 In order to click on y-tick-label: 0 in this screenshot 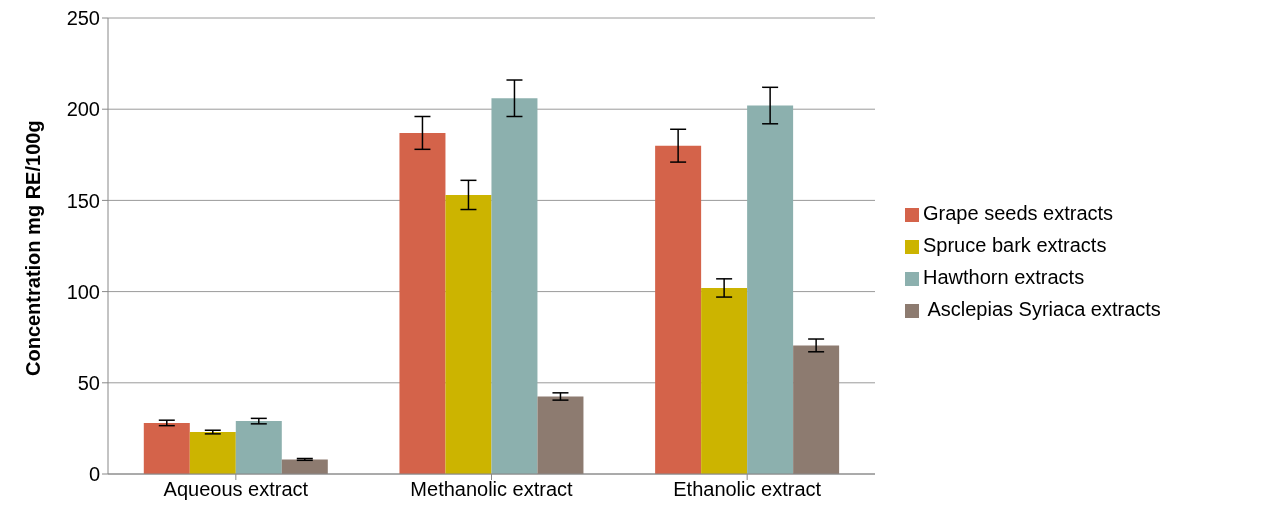, I will do `click(94, 474)`.